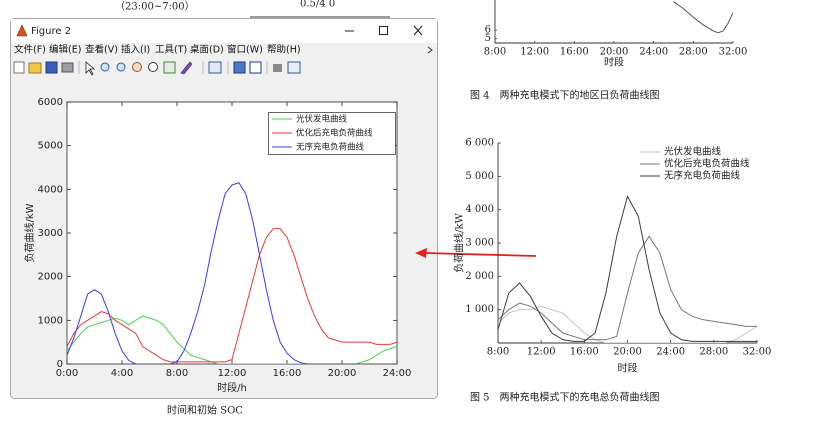 This screenshot has height=432, width=830. What do you see at coordinates (418, 30) in the screenshot?
I see `close-button` at bounding box center [418, 30].